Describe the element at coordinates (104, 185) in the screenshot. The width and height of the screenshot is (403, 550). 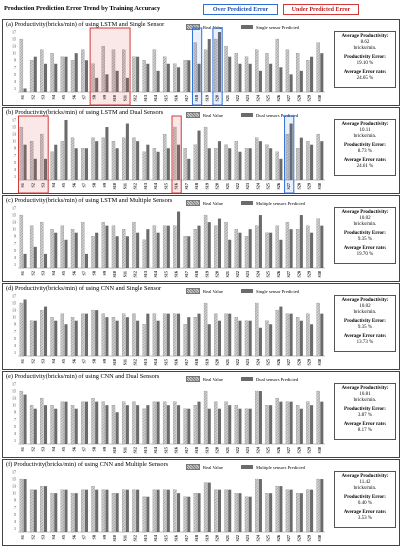
I see `x-tick-label: S9` at that location.